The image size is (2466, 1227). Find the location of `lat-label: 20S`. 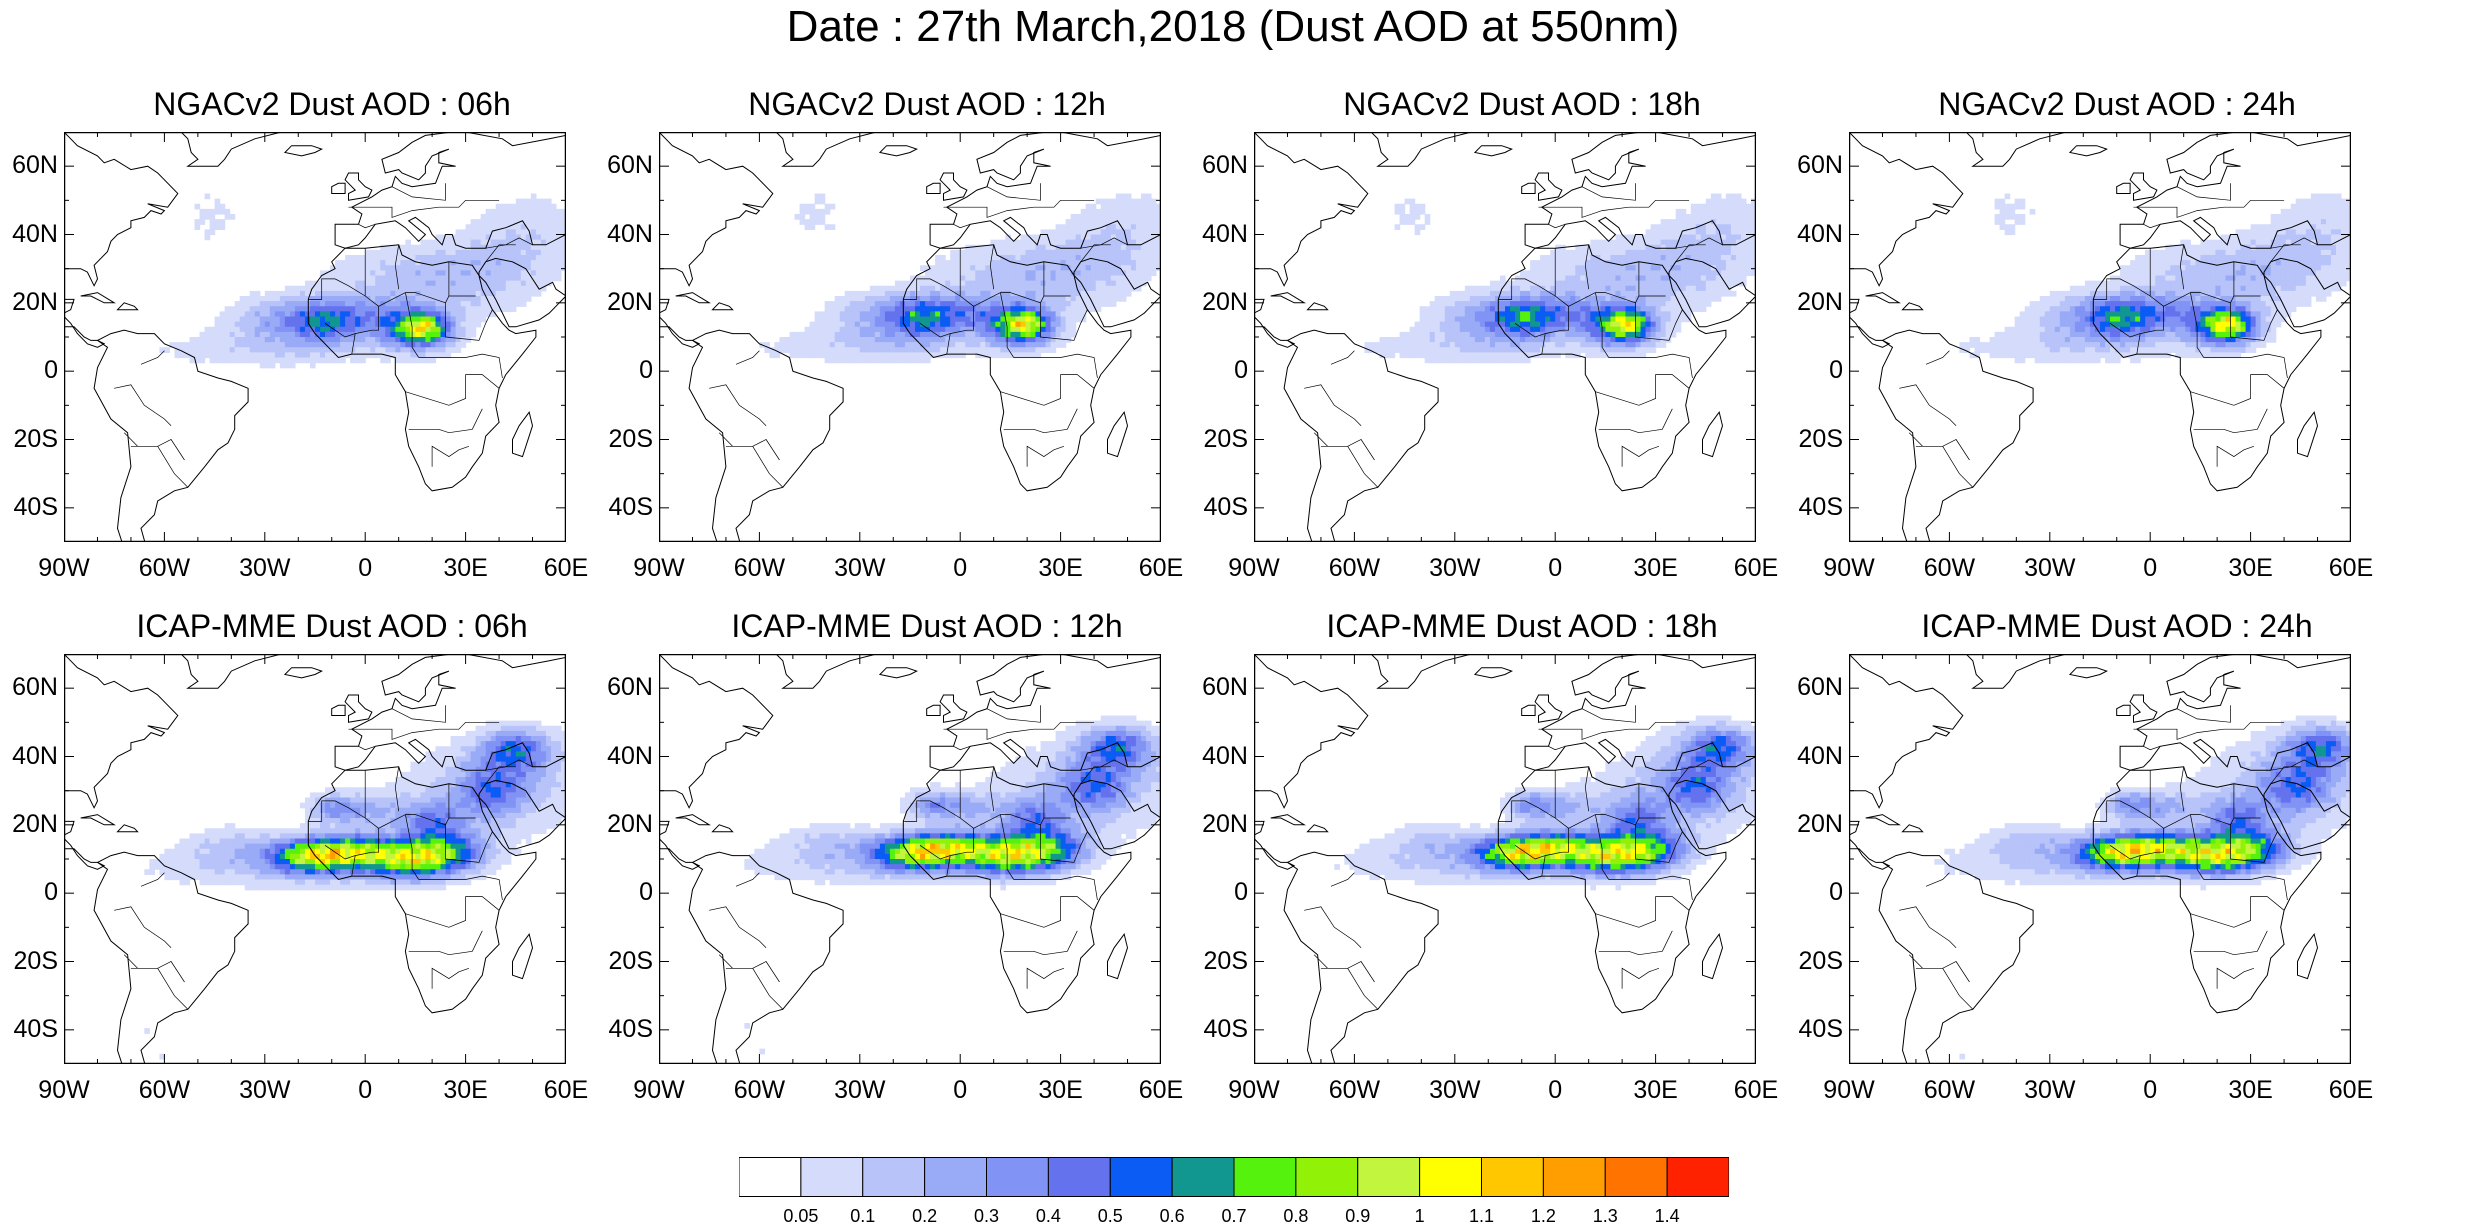

lat-label: 20S is located at coordinates (623, 439).